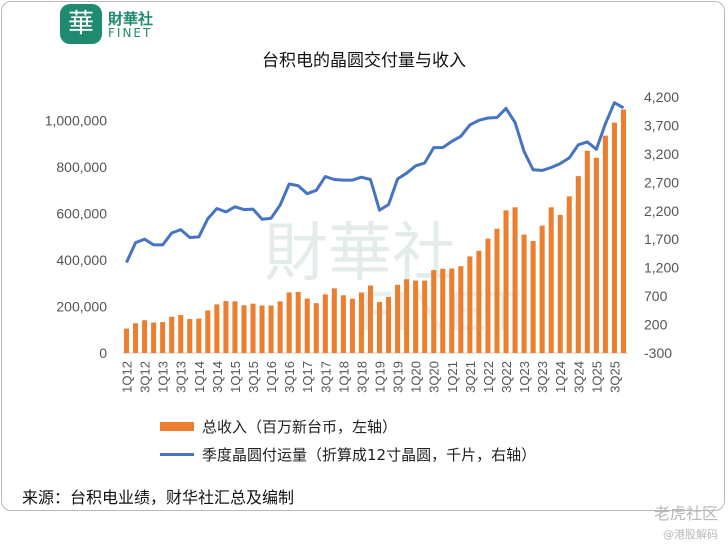  I want to click on y-right-tick-label: 200, so click(656, 325).